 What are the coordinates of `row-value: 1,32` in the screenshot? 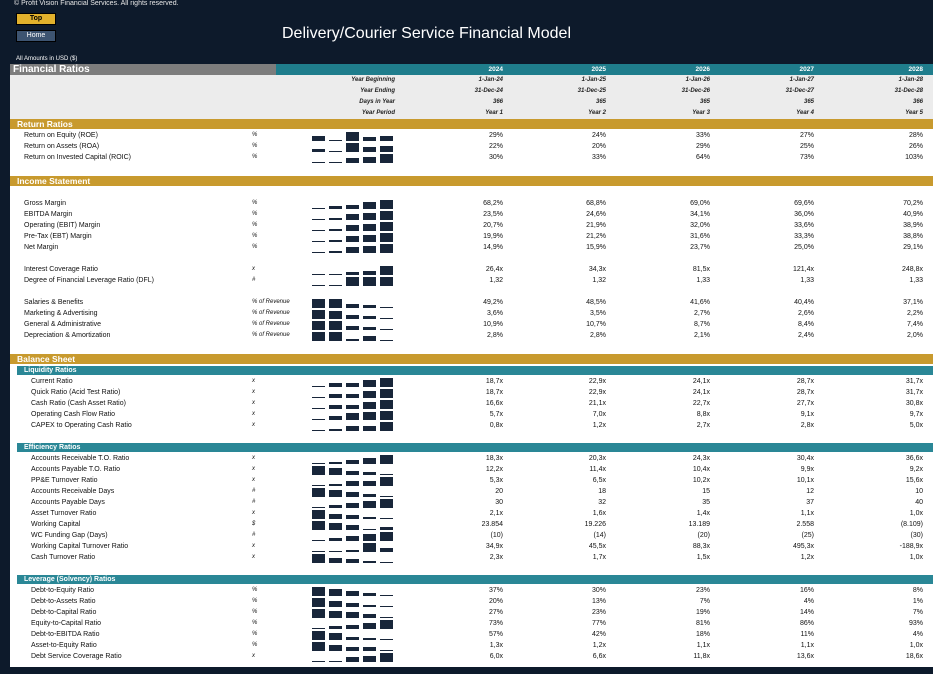 It's located at (496, 280).